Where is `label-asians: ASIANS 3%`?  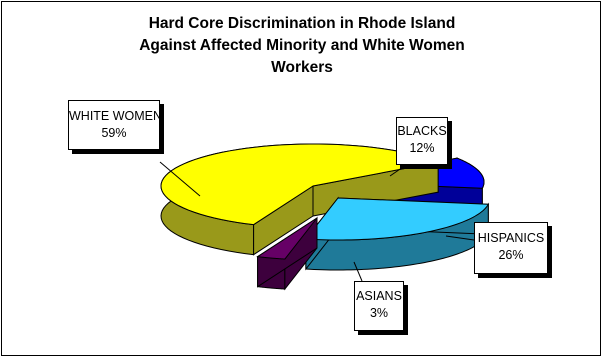 label-asians: ASIANS 3% is located at coordinates (379, 306).